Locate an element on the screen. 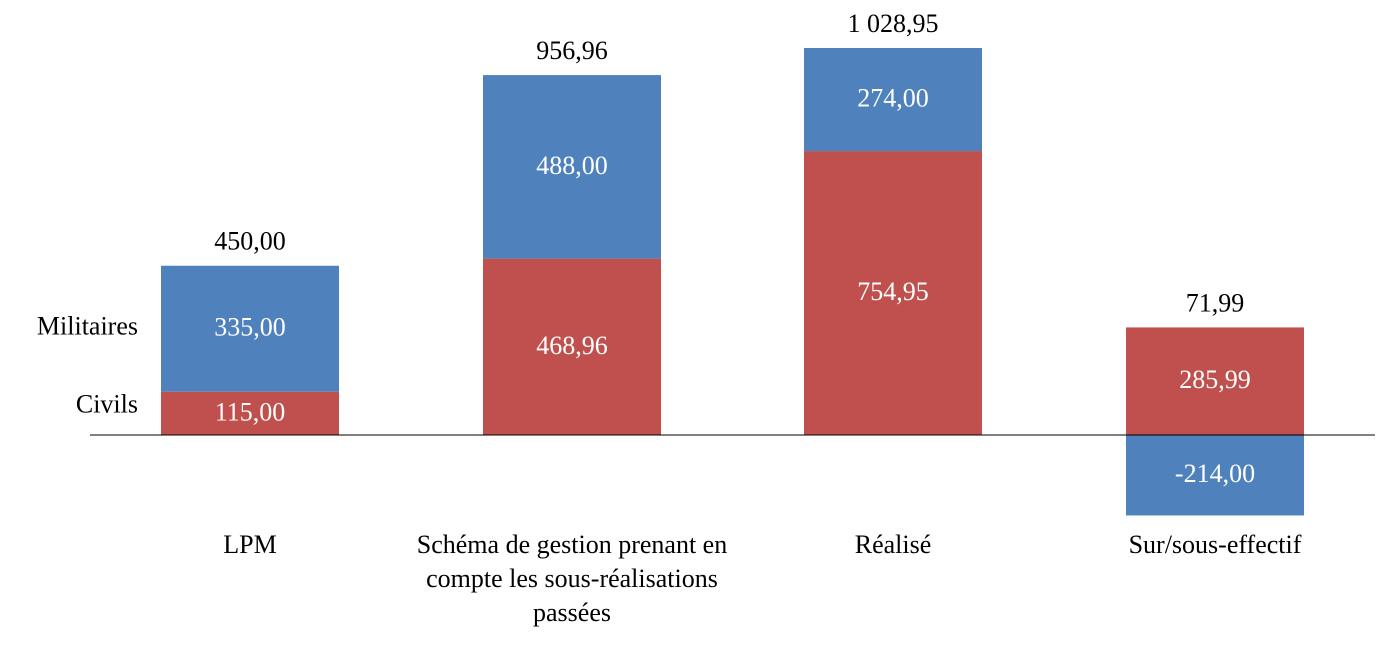 The height and width of the screenshot is (648, 1389). value-label: 285,99 is located at coordinates (1215, 379).